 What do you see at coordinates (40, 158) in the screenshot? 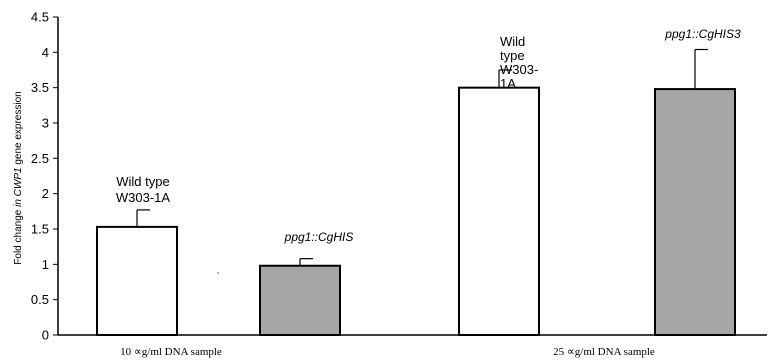
I see `y-tick-label: 2.5` at bounding box center [40, 158].